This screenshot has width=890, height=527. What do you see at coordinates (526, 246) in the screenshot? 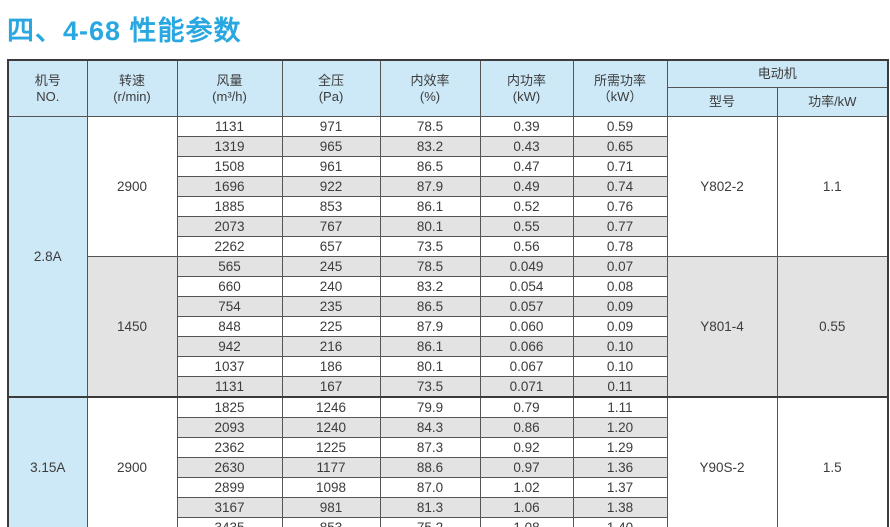
I see `cell-internal-power: 0.56` at bounding box center [526, 246].